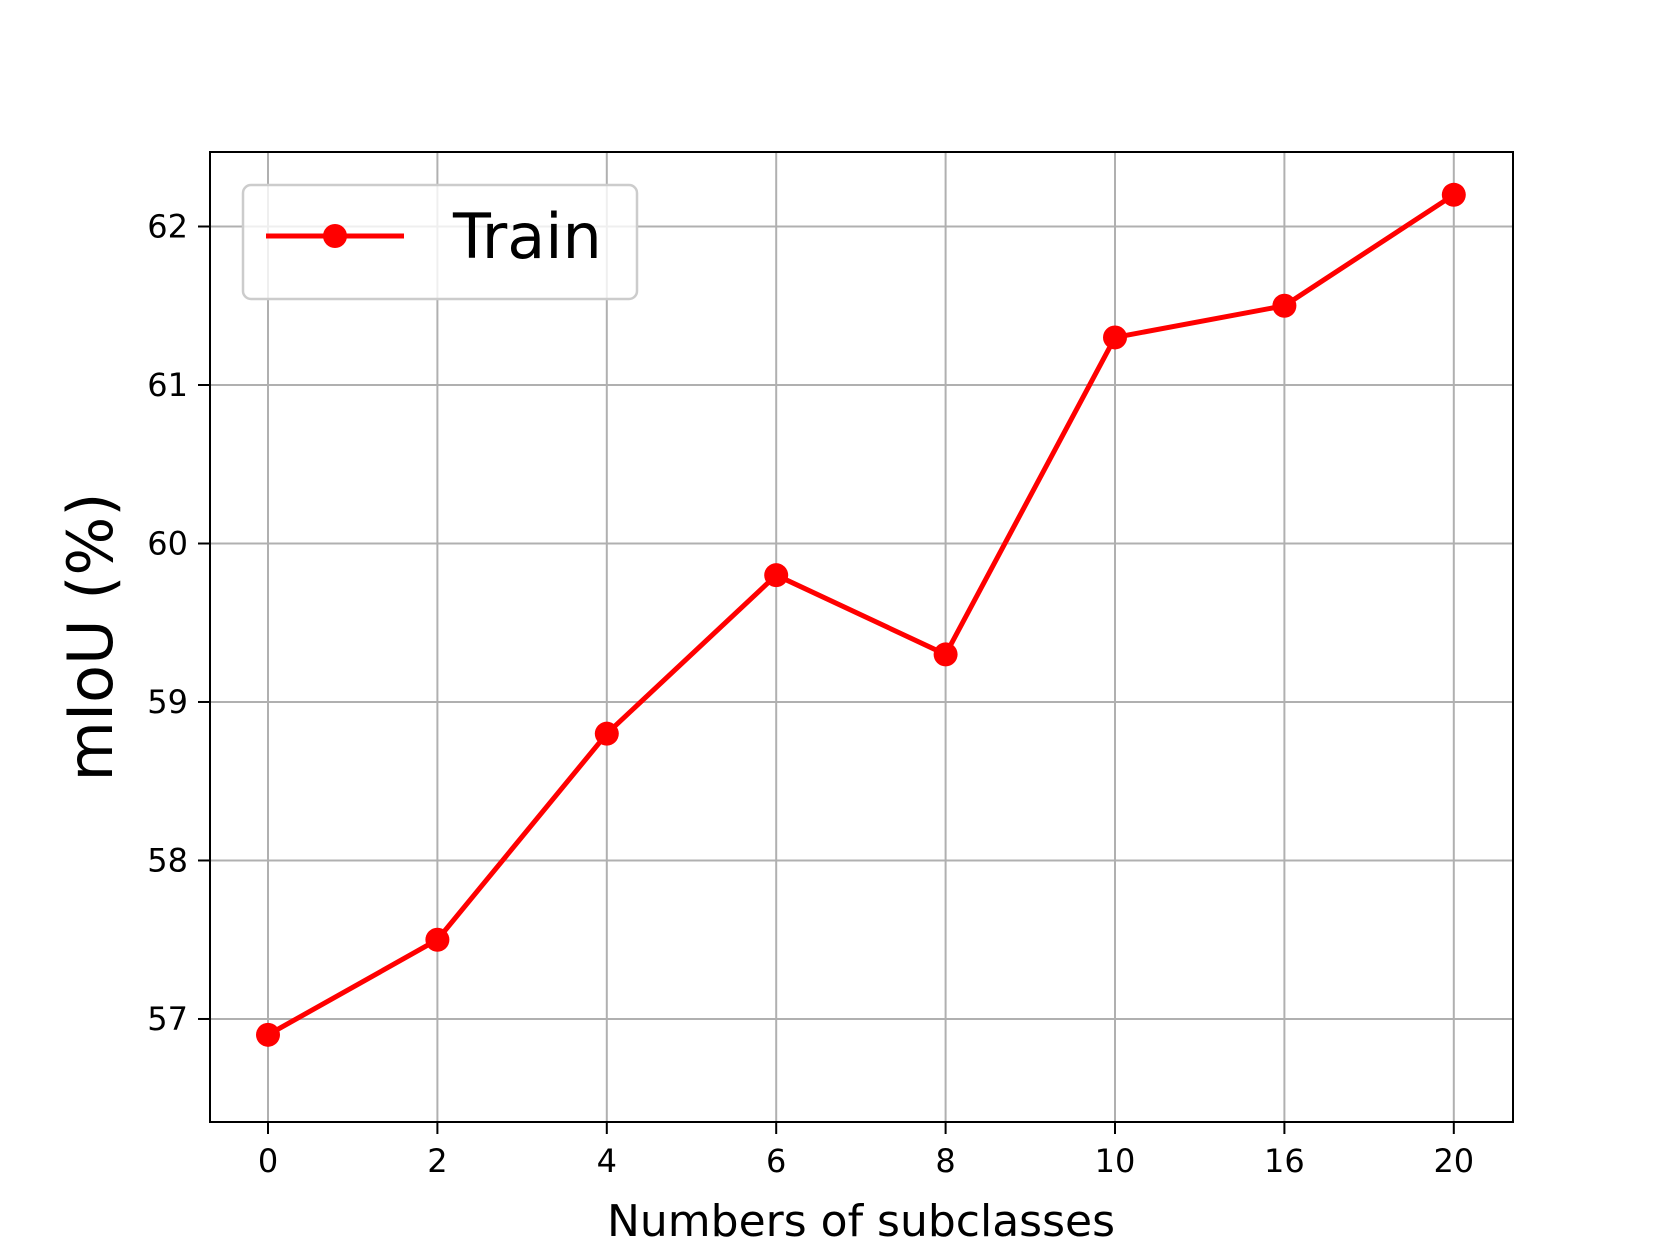 Image resolution: width=1660 pixels, height=1245 pixels. I want to click on y-tick-label: 62, so click(167, 226).